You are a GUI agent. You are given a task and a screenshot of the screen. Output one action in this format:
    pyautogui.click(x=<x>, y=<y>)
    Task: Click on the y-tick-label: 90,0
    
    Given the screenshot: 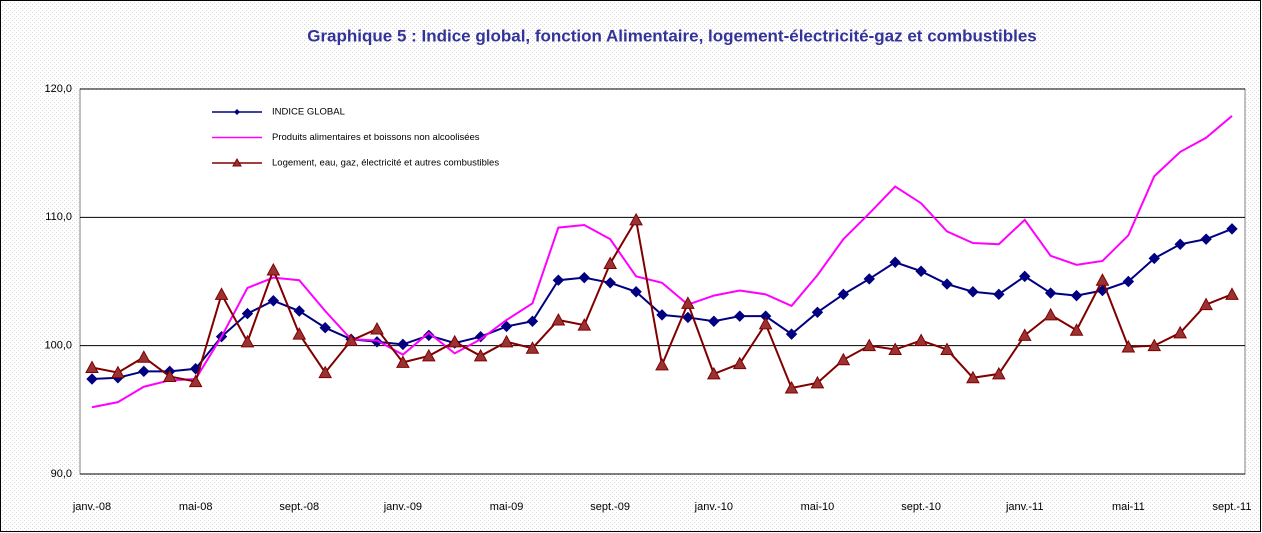 What is the action you would take?
    pyautogui.click(x=61, y=474)
    